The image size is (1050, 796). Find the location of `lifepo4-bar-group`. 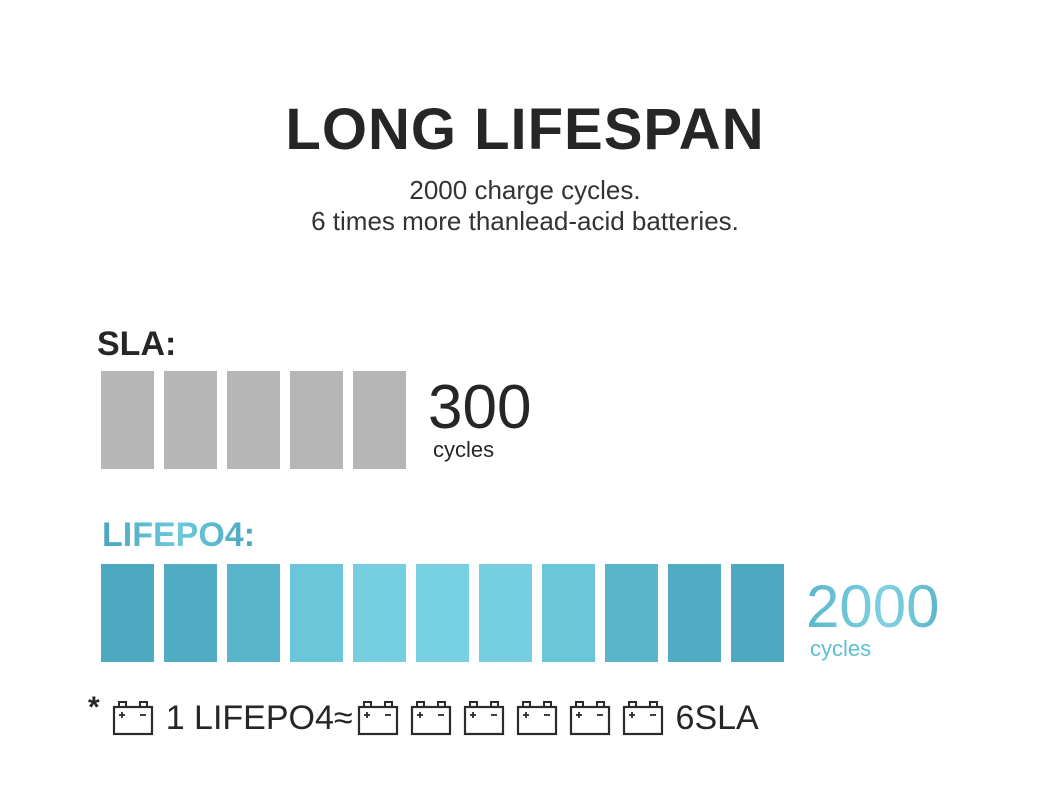

lifepo4-bar-group is located at coordinates (442, 613).